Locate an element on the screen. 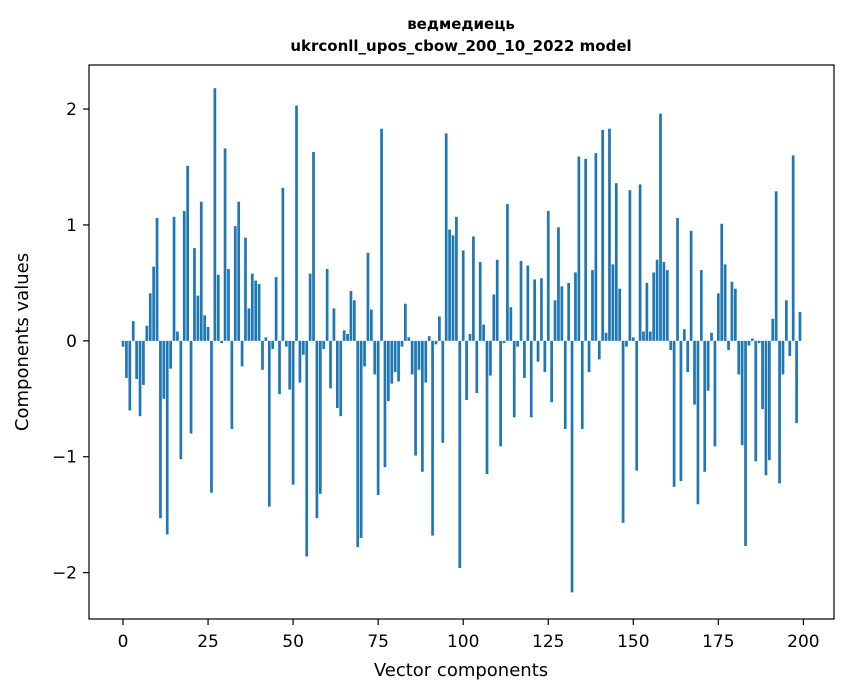  x-tick-label: 150 is located at coordinates (633, 642).